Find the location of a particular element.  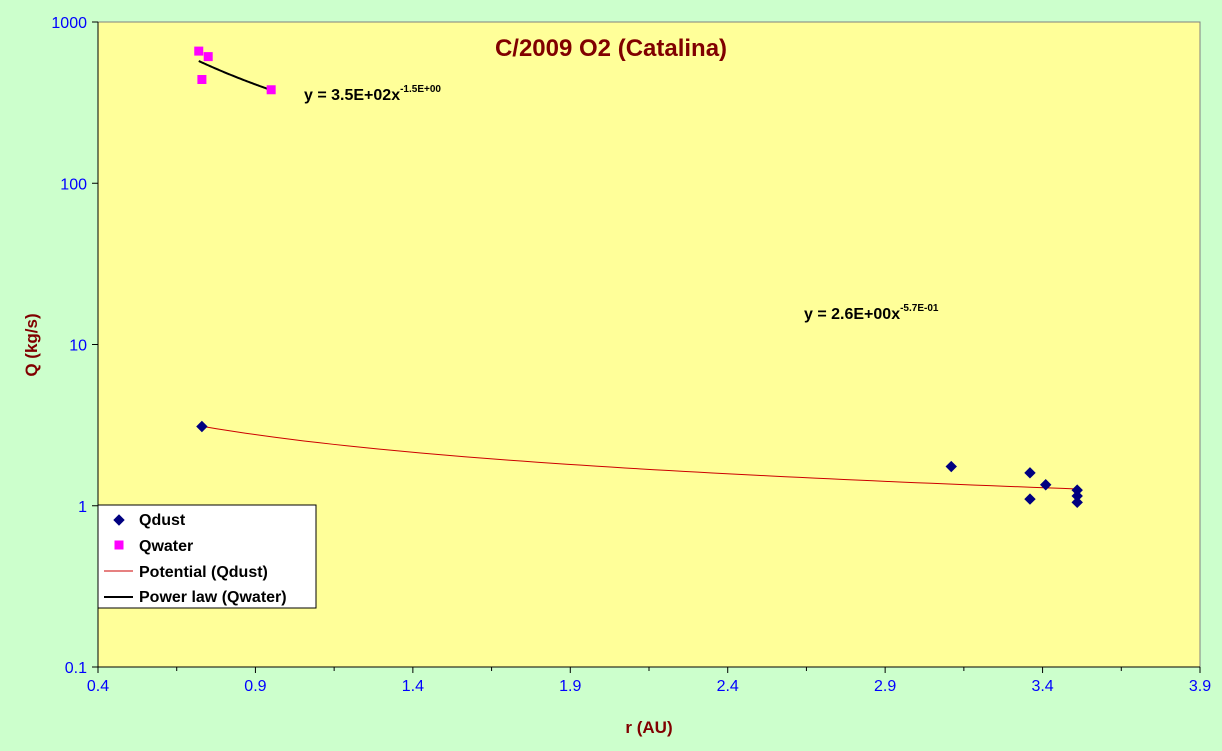

x-tick-label: 0.9 is located at coordinates (255, 686).